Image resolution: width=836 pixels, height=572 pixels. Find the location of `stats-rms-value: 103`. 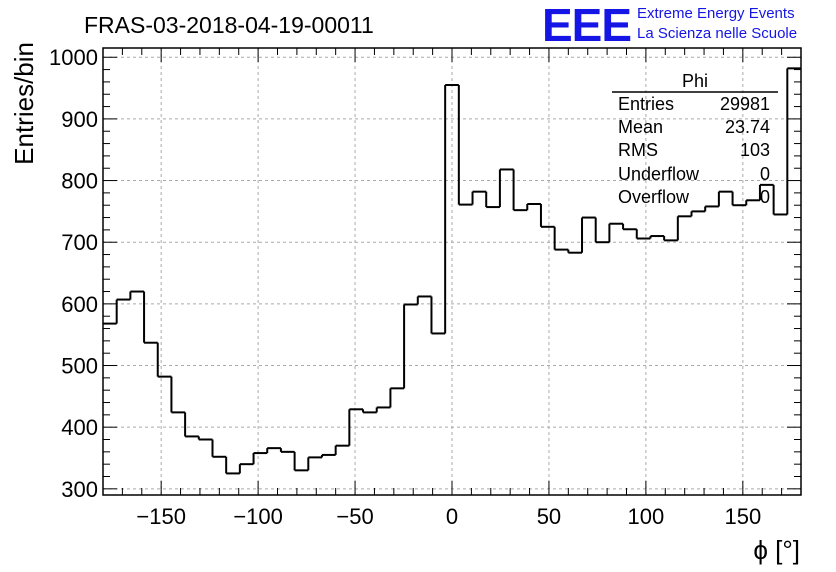

stats-rms-value: 103 is located at coordinates (755, 150).